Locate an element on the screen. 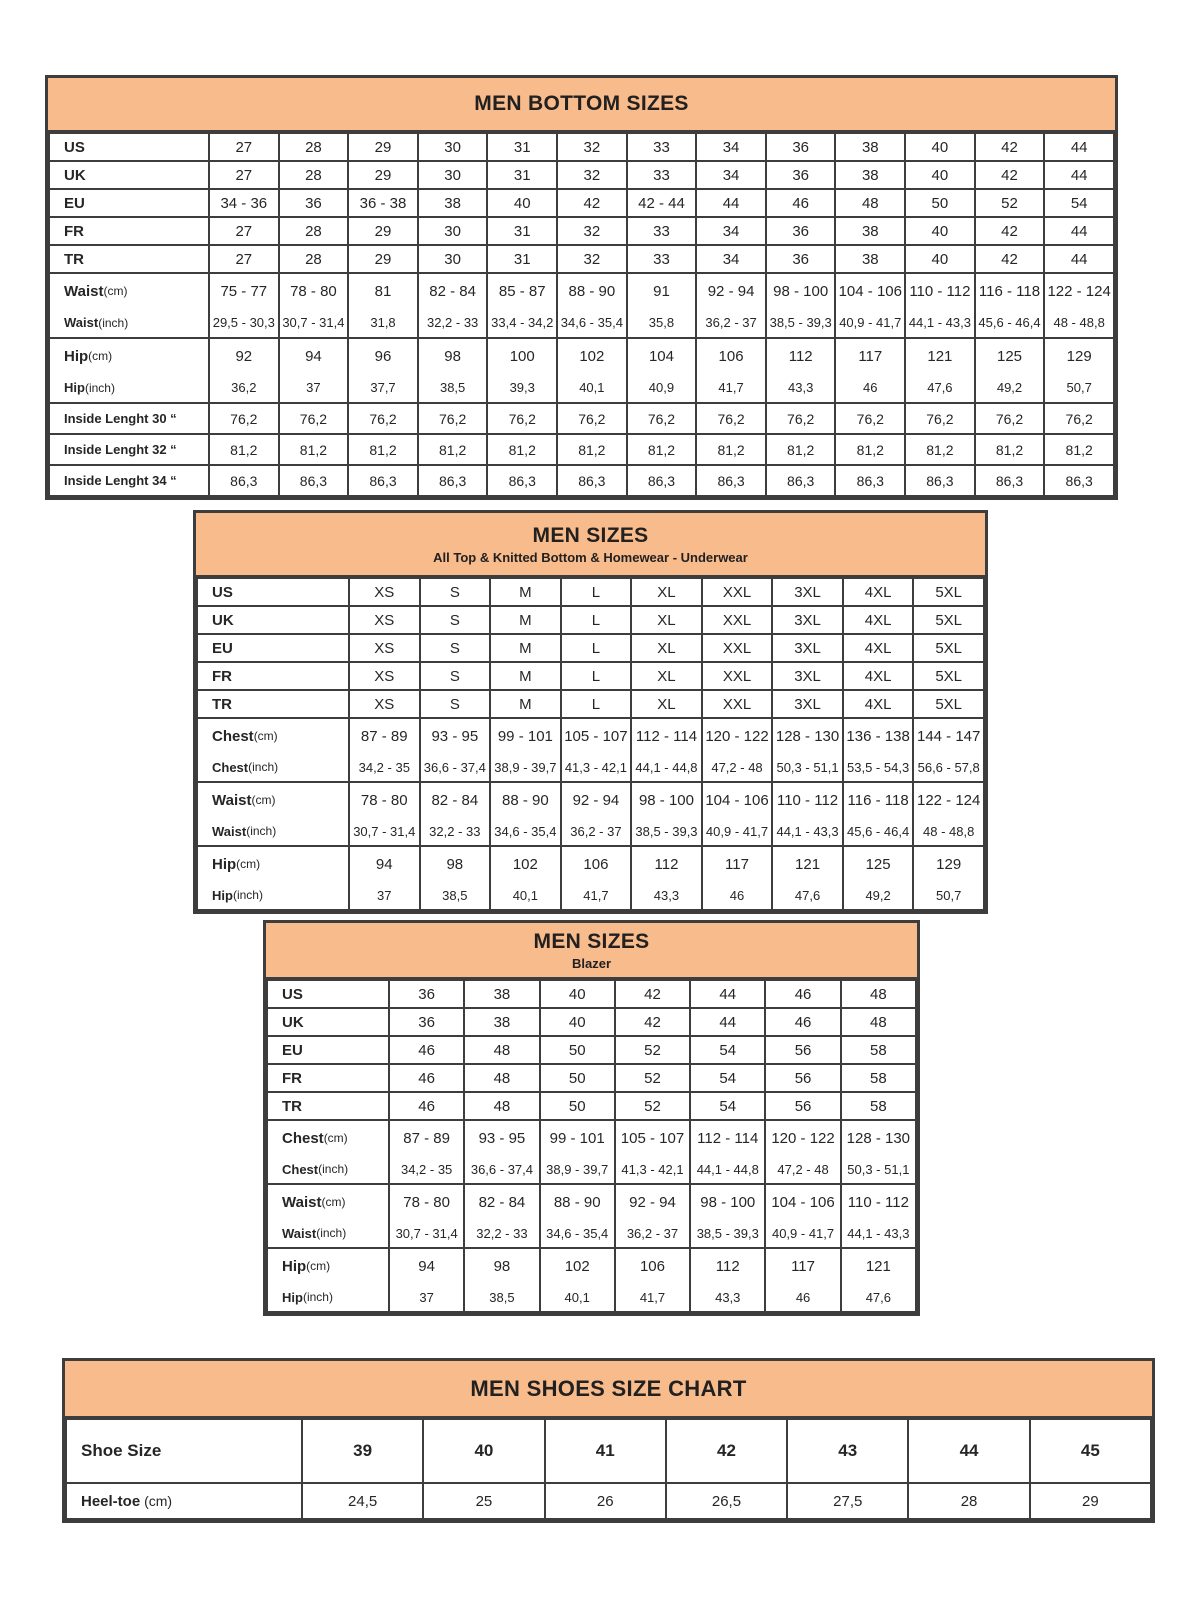 The image size is (1200, 1605). measure-cell: 125 49,2 is located at coordinates (1009, 370).